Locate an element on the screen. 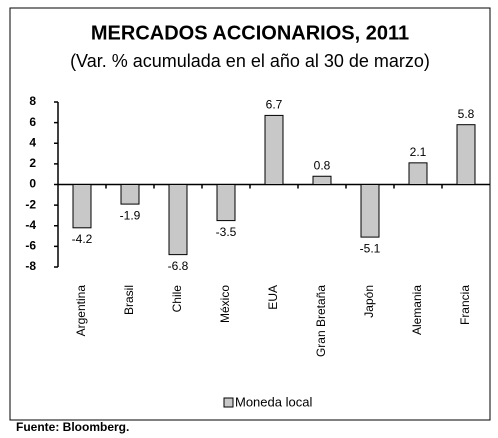 This screenshot has width=498, height=438. data-label: 0.8 is located at coordinates (322, 165).